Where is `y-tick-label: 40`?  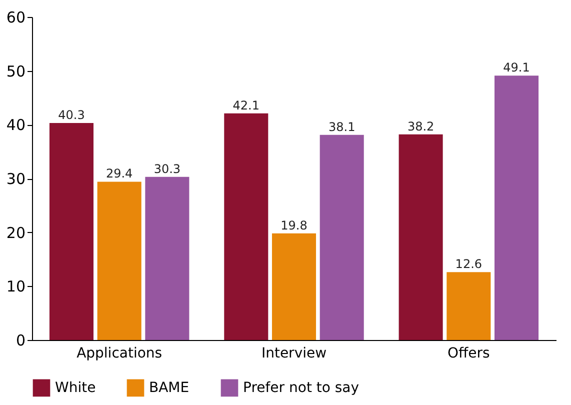
y-tick-label: 40 is located at coordinates (16, 125).